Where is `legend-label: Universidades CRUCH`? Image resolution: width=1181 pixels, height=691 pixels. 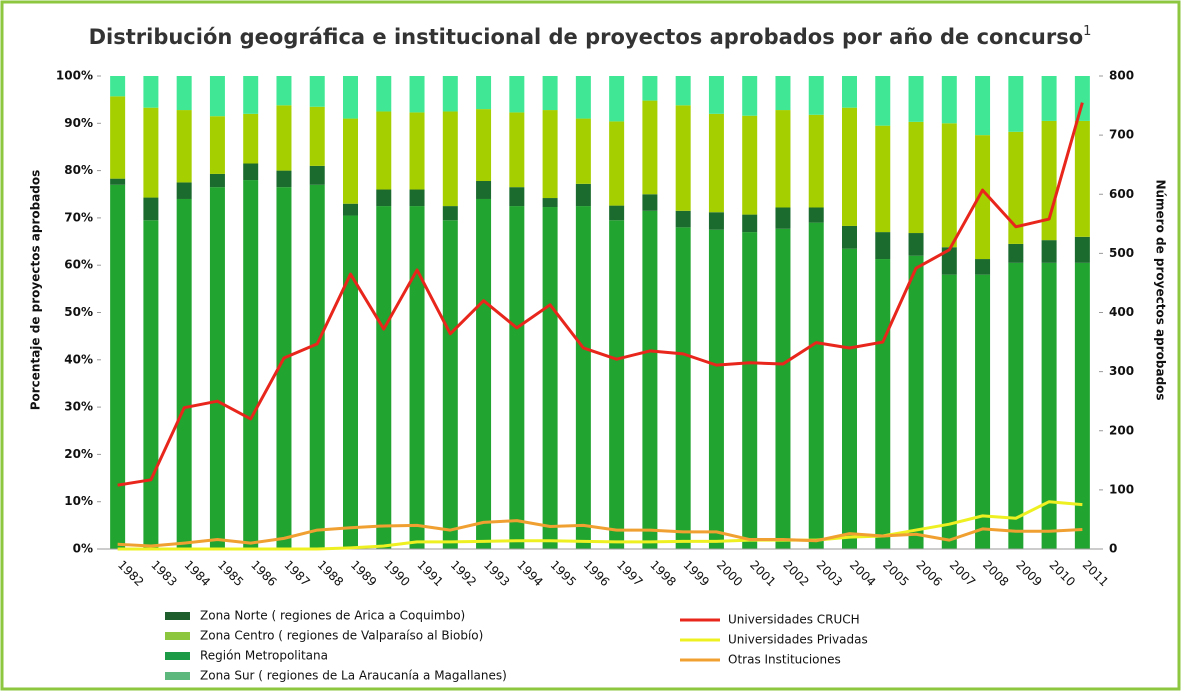 legend-label: Universidades CRUCH is located at coordinates (794, 620).